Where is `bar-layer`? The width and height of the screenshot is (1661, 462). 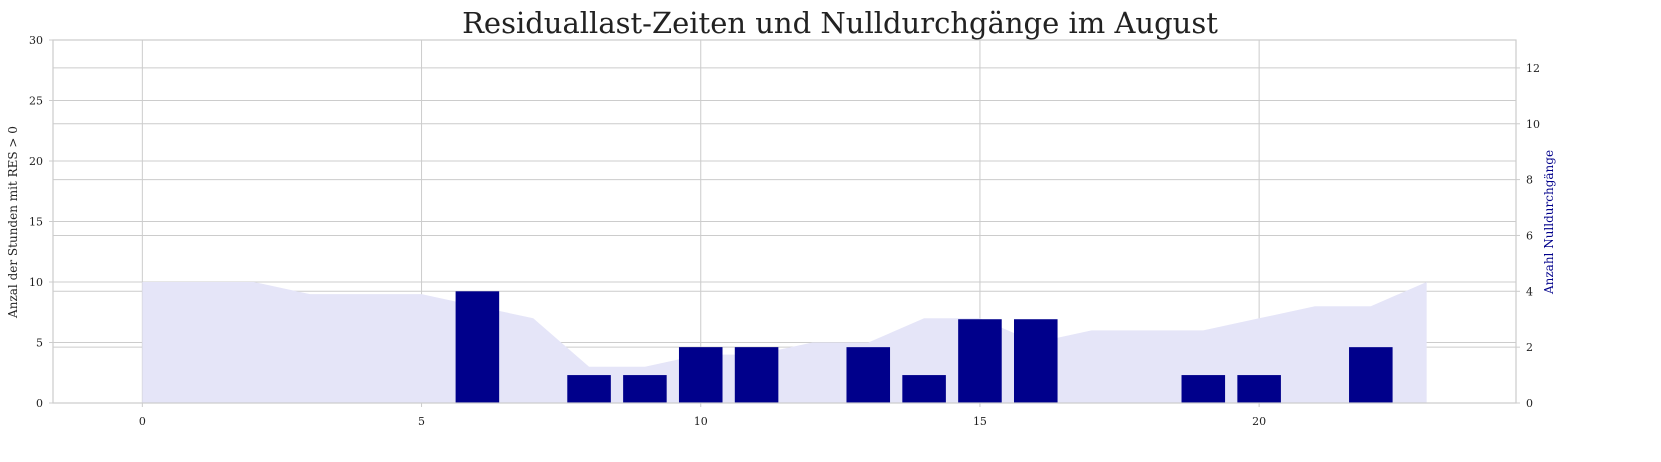 bar-layer is located at coordinates (924, 347).